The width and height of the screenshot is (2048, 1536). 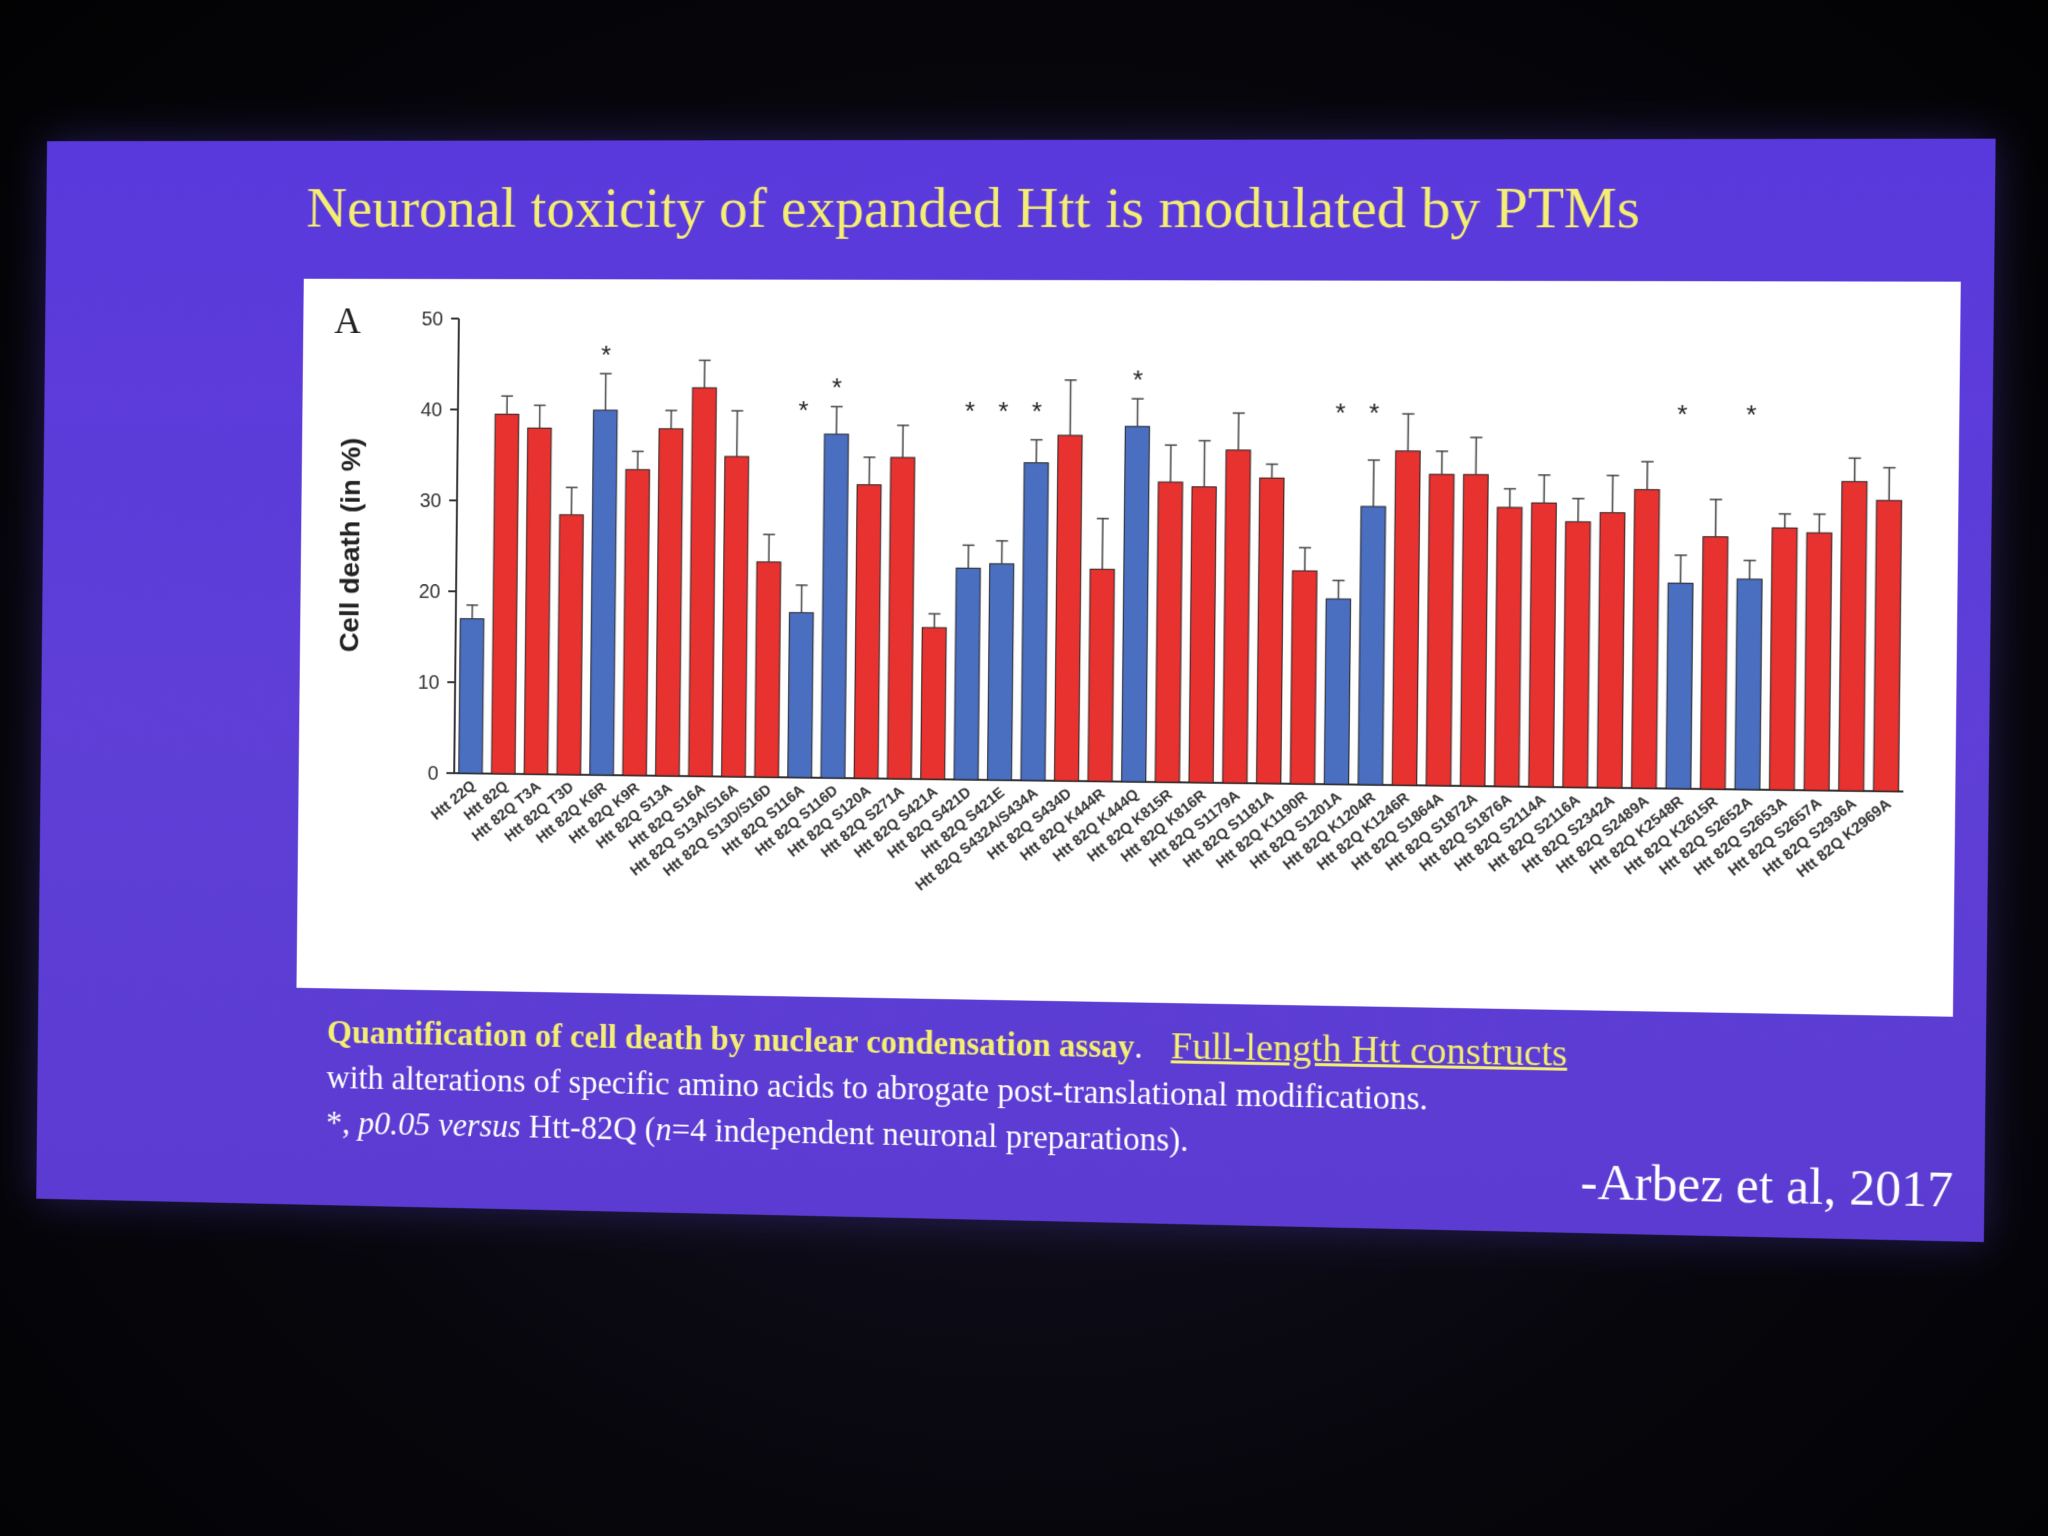 I want to click on caption-end: =4 independent neuronal preparations)., so click(x=930, y=1136).